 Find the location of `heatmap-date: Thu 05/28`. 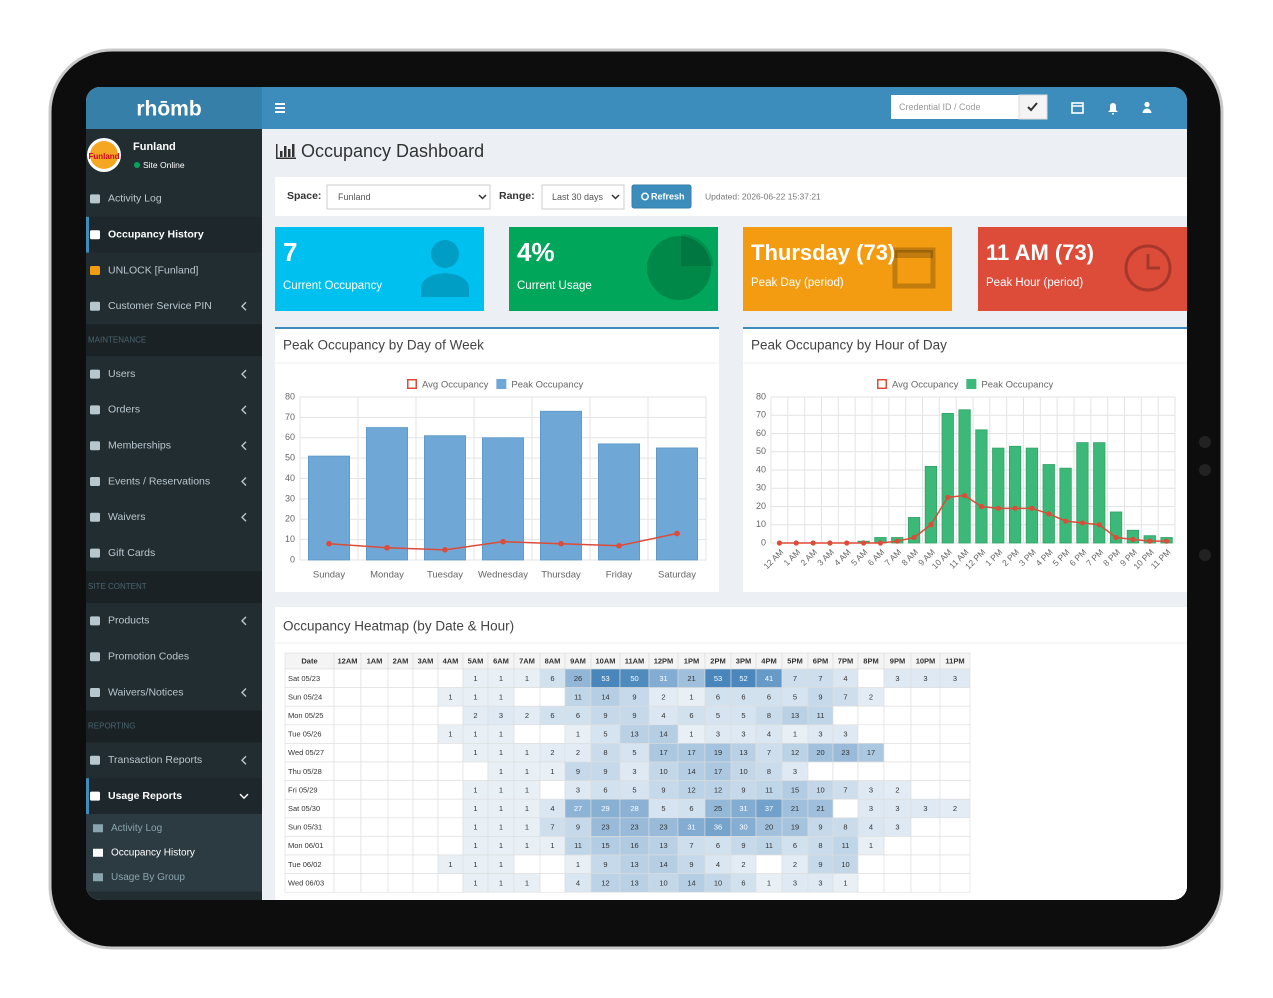

heatmap-date: Thu 05/28 is located at coordinates (305, 771).